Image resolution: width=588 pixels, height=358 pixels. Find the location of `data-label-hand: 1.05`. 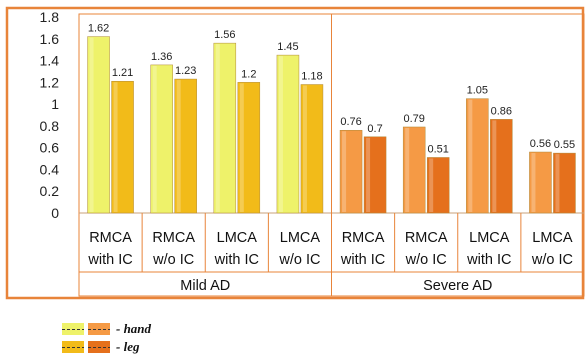

data-label-hand: 1.05 is located at coordinates (477, 91).